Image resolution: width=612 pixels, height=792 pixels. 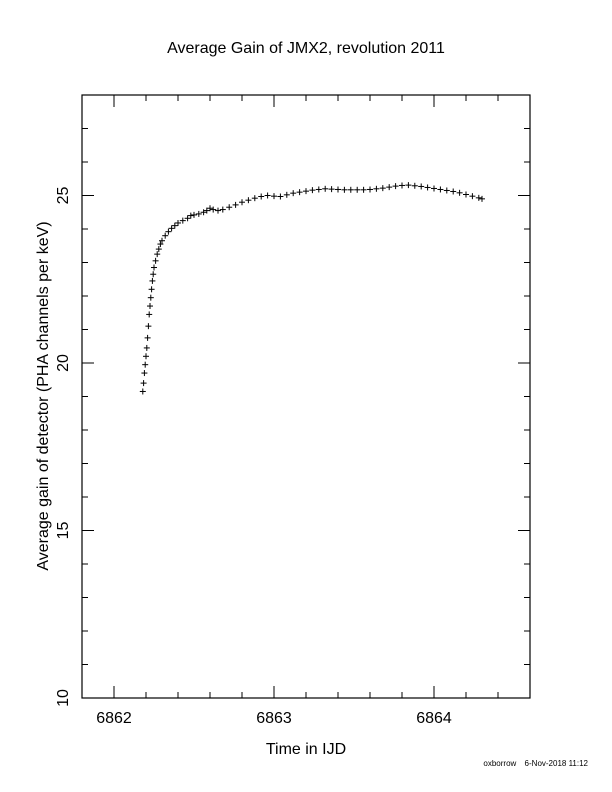 What do you see at coordinates (434, 718) in the screenshot?
I see `x-tick-label: 6864` at bounding box center [434, 718].